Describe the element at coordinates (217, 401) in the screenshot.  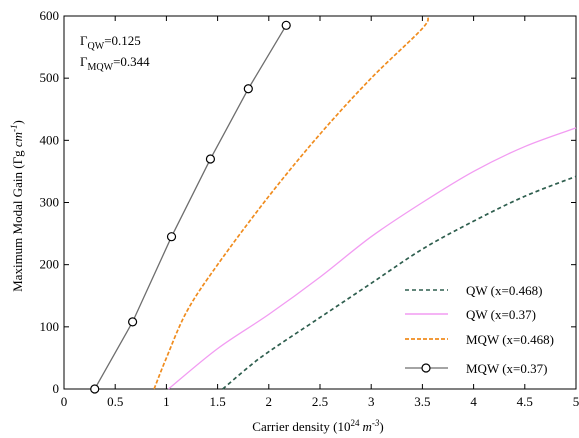
I see `x-tick-label: 1.5` at that location.